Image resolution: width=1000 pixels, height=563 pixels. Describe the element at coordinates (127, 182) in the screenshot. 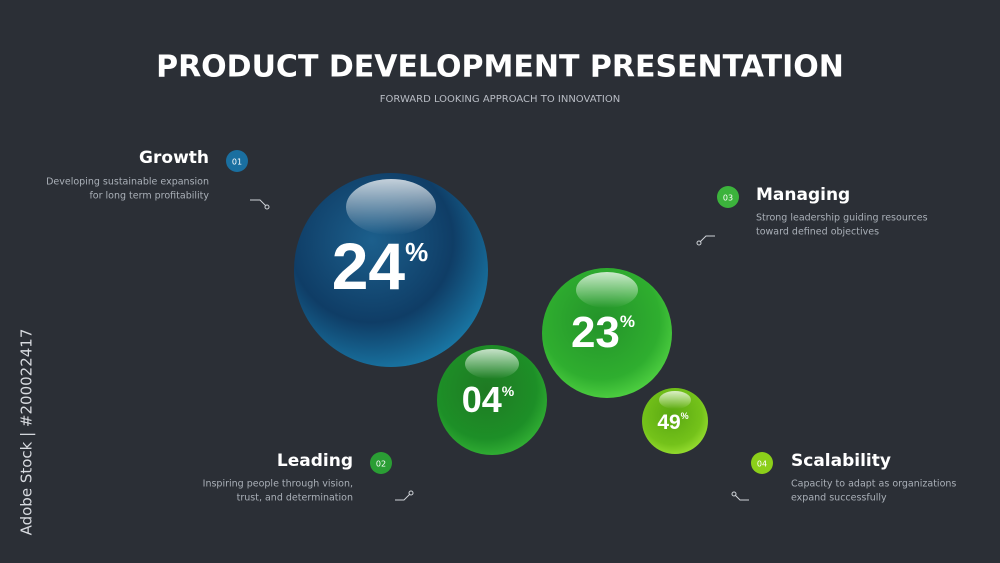

I see `item-description: Developing sustainable expansion` at that location.